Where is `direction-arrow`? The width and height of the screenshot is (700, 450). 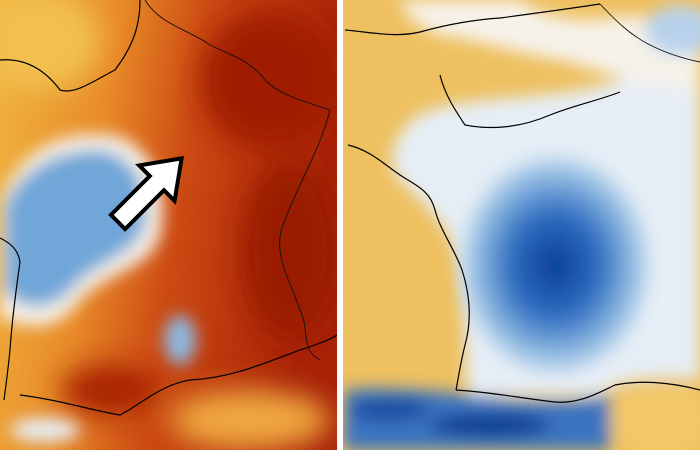 direction-arrow is located at coordinates (146, 193).